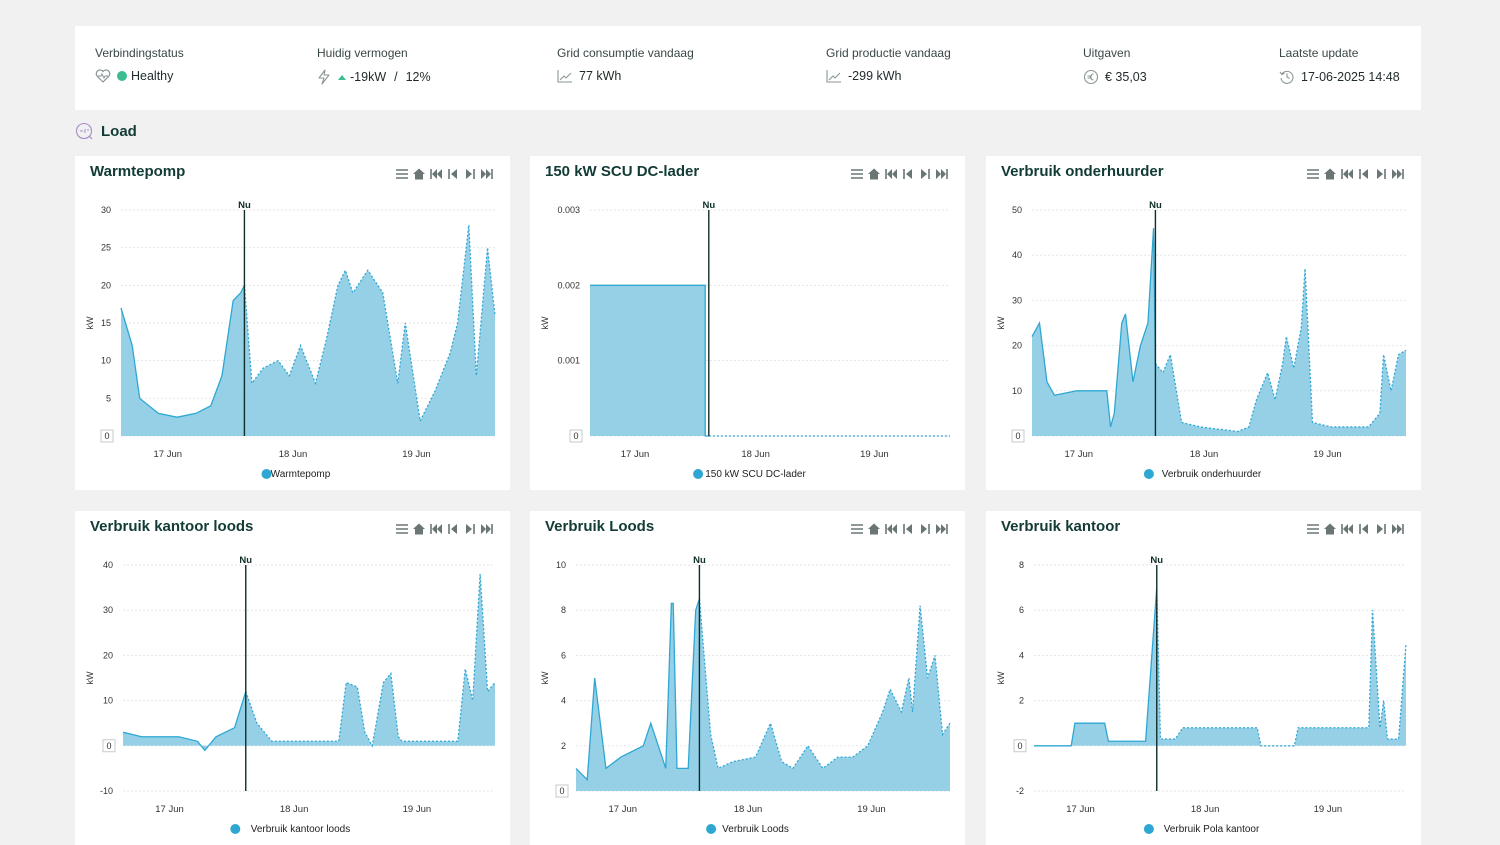 The width and height of the screenshot is (1500, 845). What do you see at coordinates (103, 76) in the screenshot?
I see `heartbeat-icon` at bounding box center [103, 76].